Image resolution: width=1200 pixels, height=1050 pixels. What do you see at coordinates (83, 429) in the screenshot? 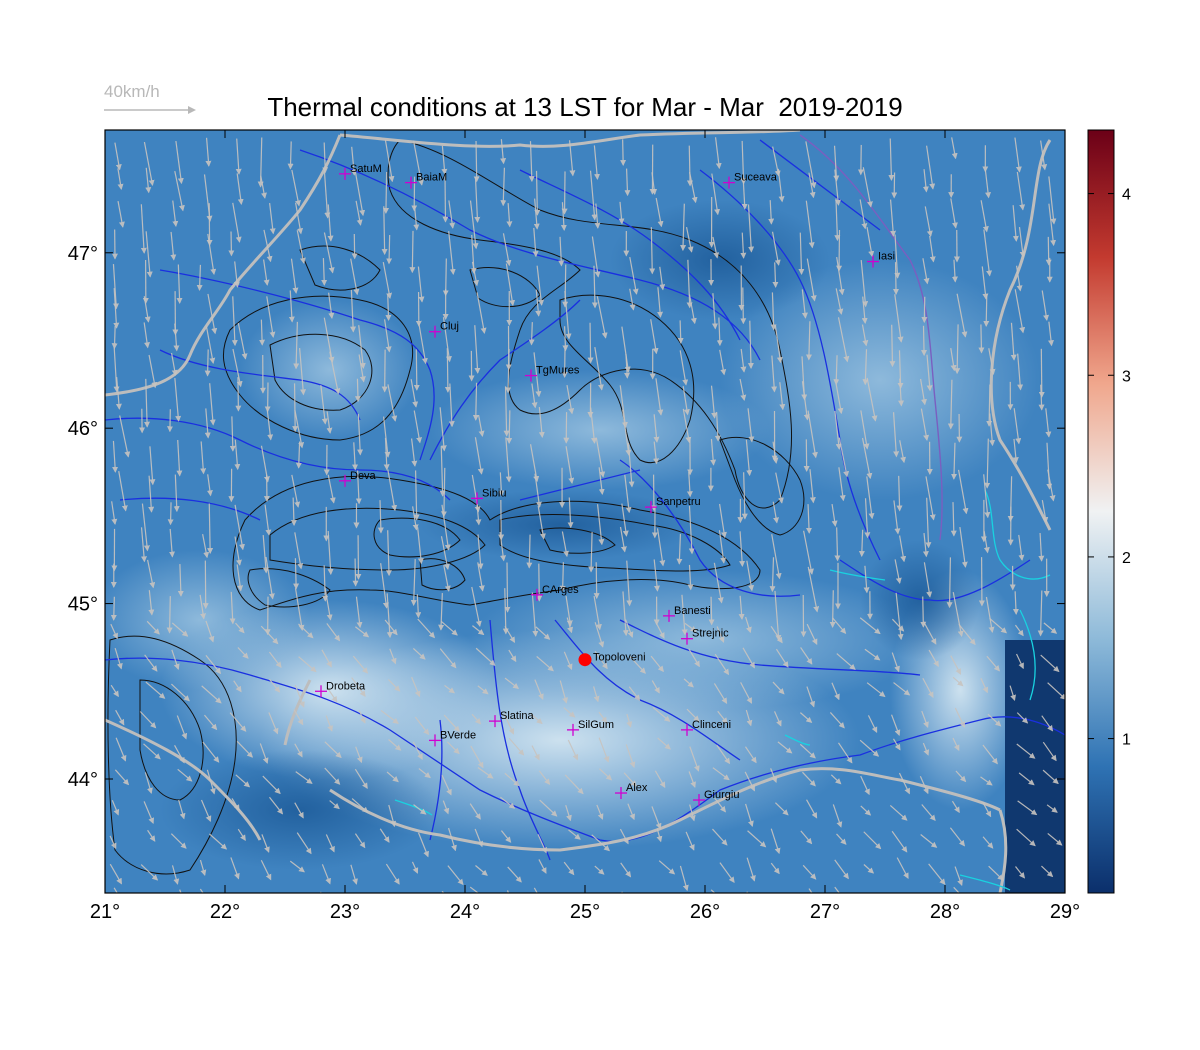
I see `y-tick-label: 46°` at bounding box center [83, 429].